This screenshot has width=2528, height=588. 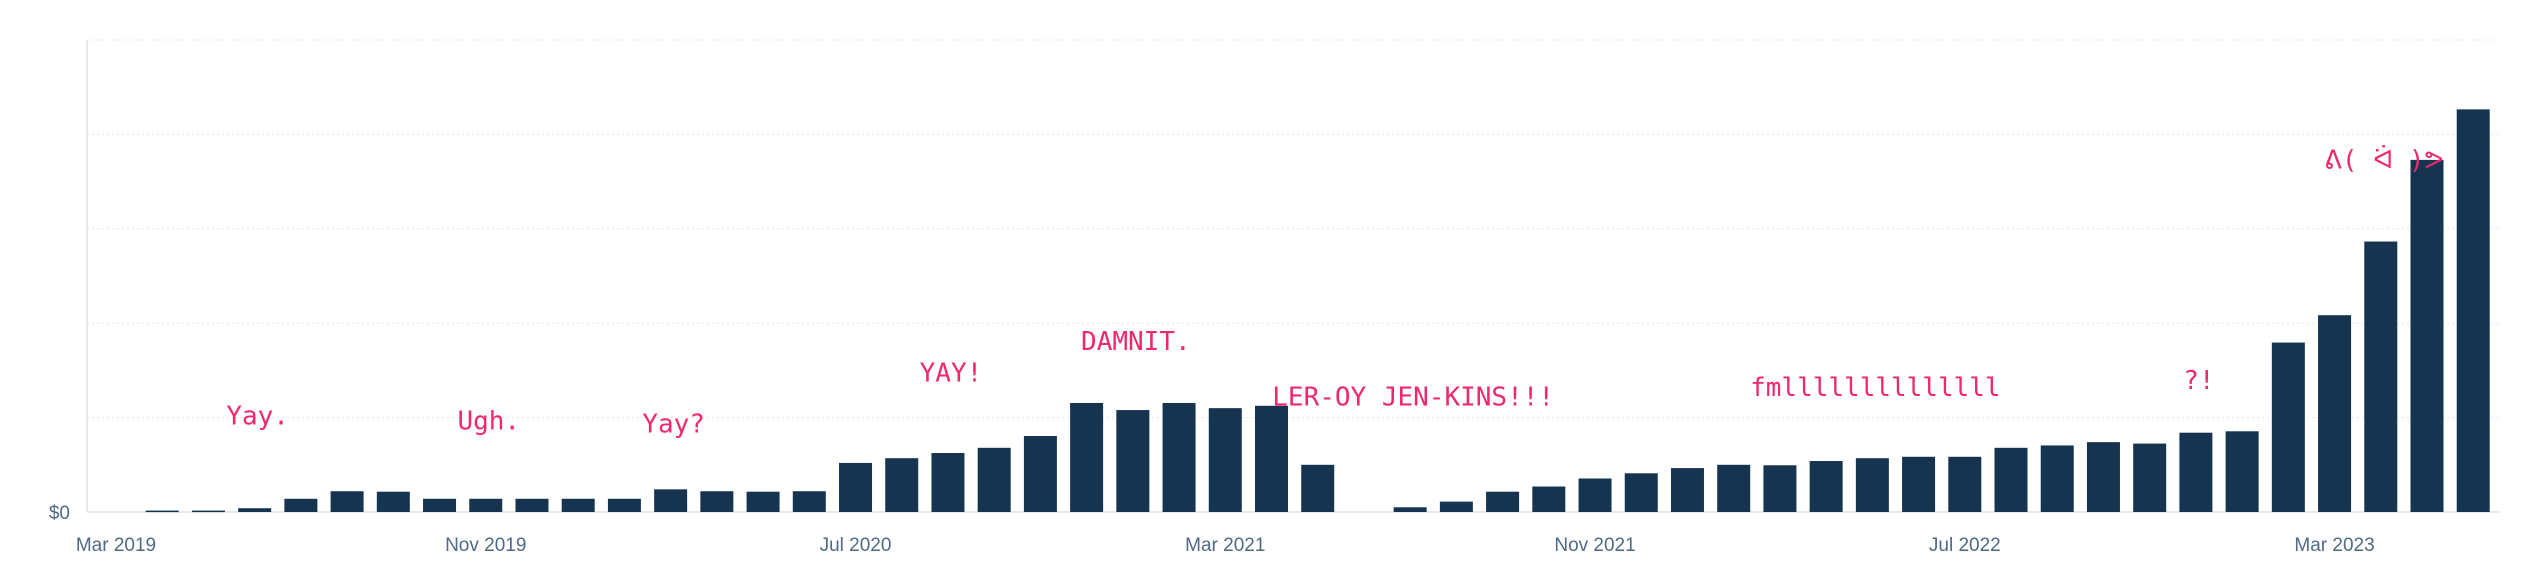 I want to click on x-tick-label: Nov 2019, so click(x=485, y=545).